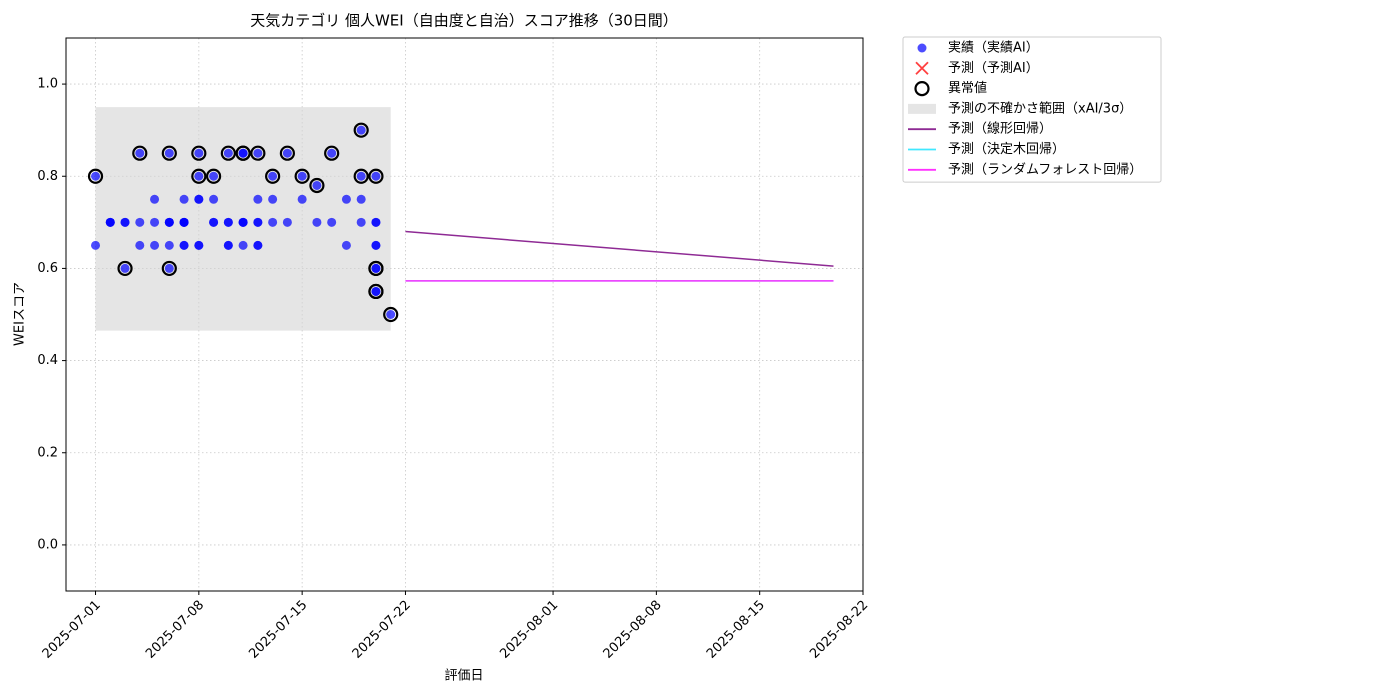  I want to click on y-tick-label: 0.0, so click(47, 544).